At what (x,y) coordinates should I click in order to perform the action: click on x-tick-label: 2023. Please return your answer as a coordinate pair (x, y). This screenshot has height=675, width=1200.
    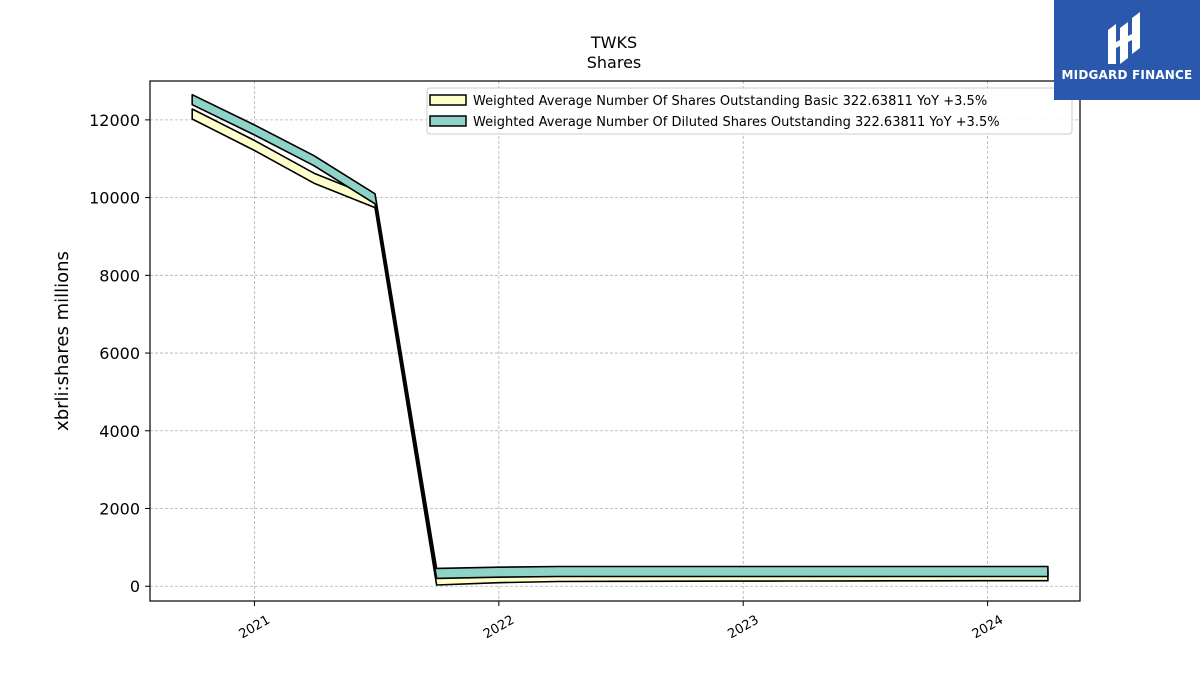
    Looking at the image, I should click on (743, 628).